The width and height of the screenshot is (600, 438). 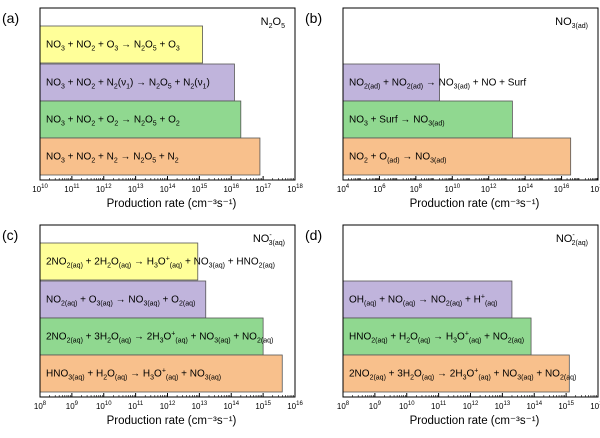 What do you see at coordinates (231, 406) in the screenshot?
I see `x-tick-label-2-14: 10¹⁴` at bounding box center [231, 406].